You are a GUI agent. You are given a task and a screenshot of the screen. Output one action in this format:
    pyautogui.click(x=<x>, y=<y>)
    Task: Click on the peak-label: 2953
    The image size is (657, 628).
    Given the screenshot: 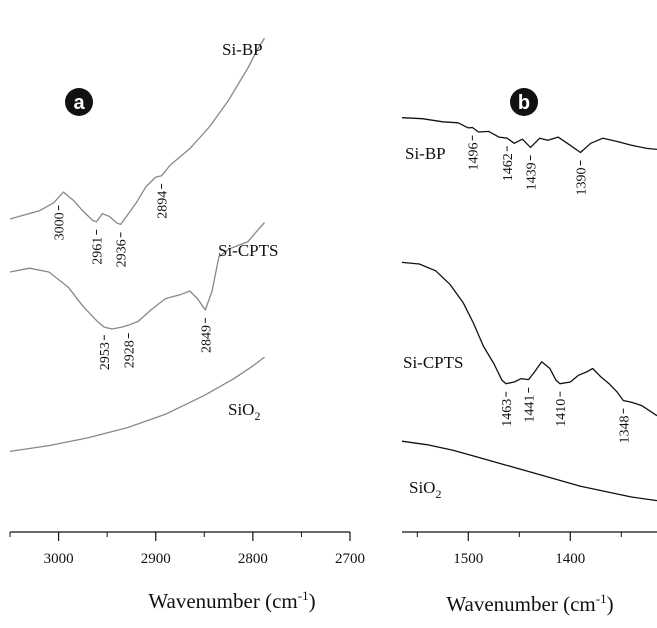 What is the action you would take?
    pyautogui.click(x=105, y=356)
    